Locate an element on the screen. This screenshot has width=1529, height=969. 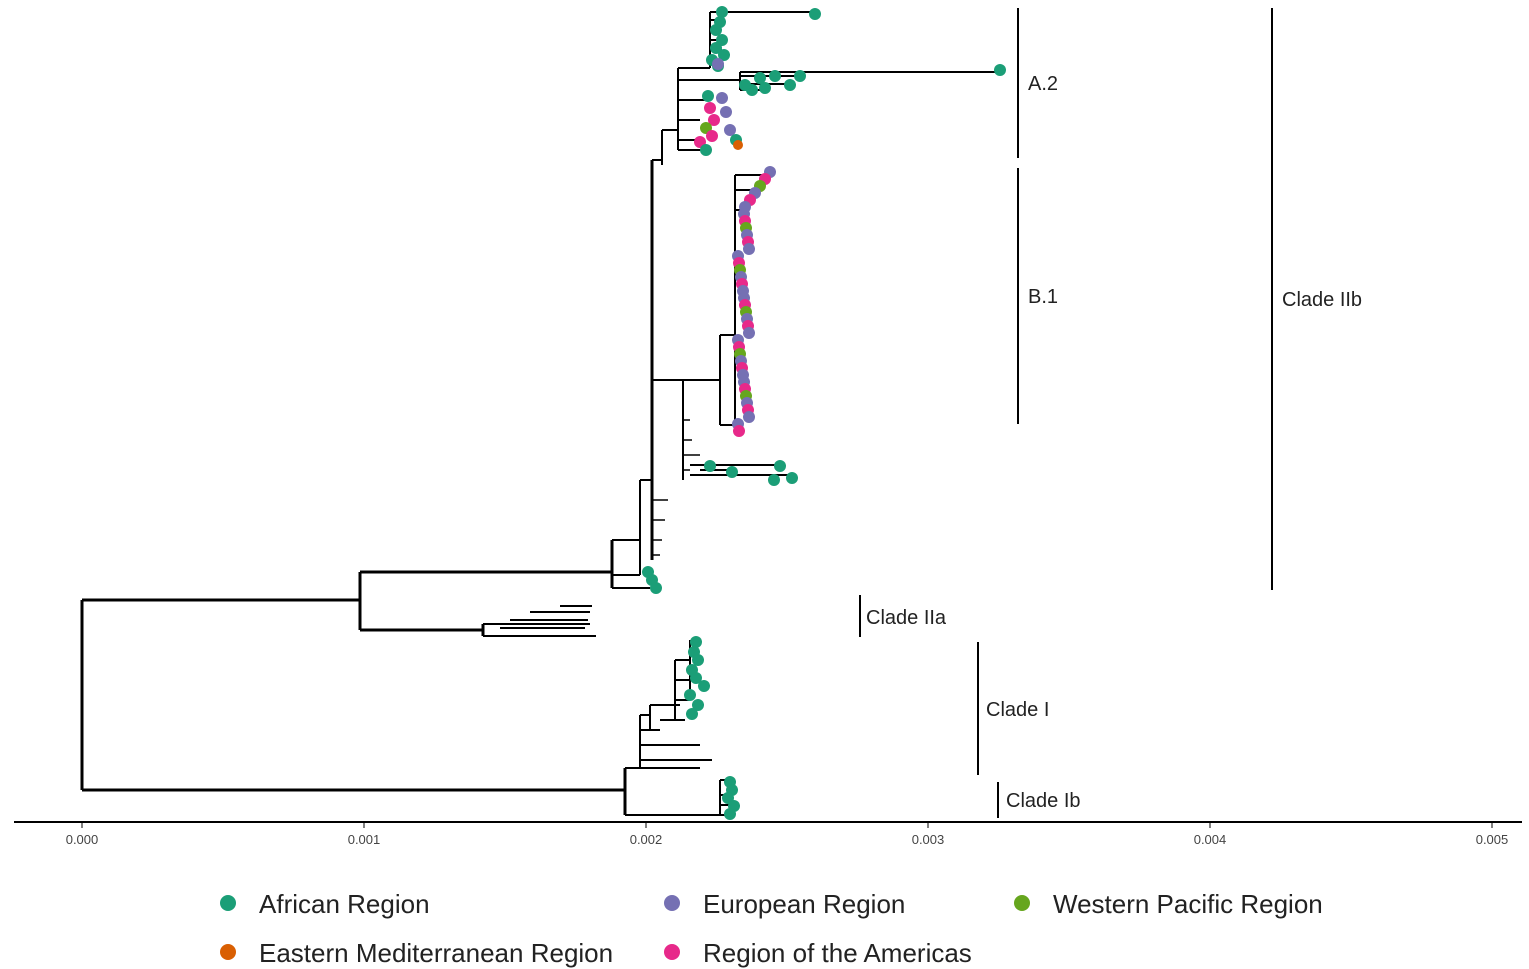
legend-label: European Region is located at coordinates (804, 904).